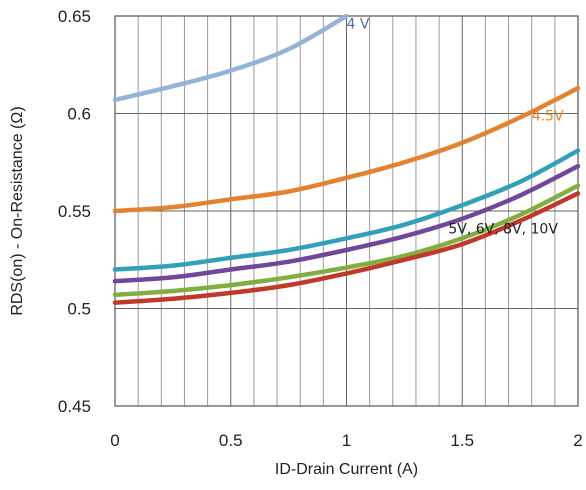  Describe the element at coordinates (230, 58) in the screenshot. I see `series-line-4v` at that location.